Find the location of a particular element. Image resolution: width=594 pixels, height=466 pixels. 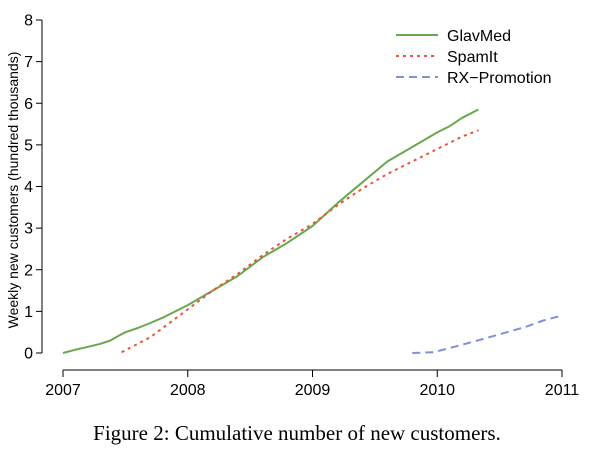

y-tick-label: 0 is located at coordinates (28, 354).